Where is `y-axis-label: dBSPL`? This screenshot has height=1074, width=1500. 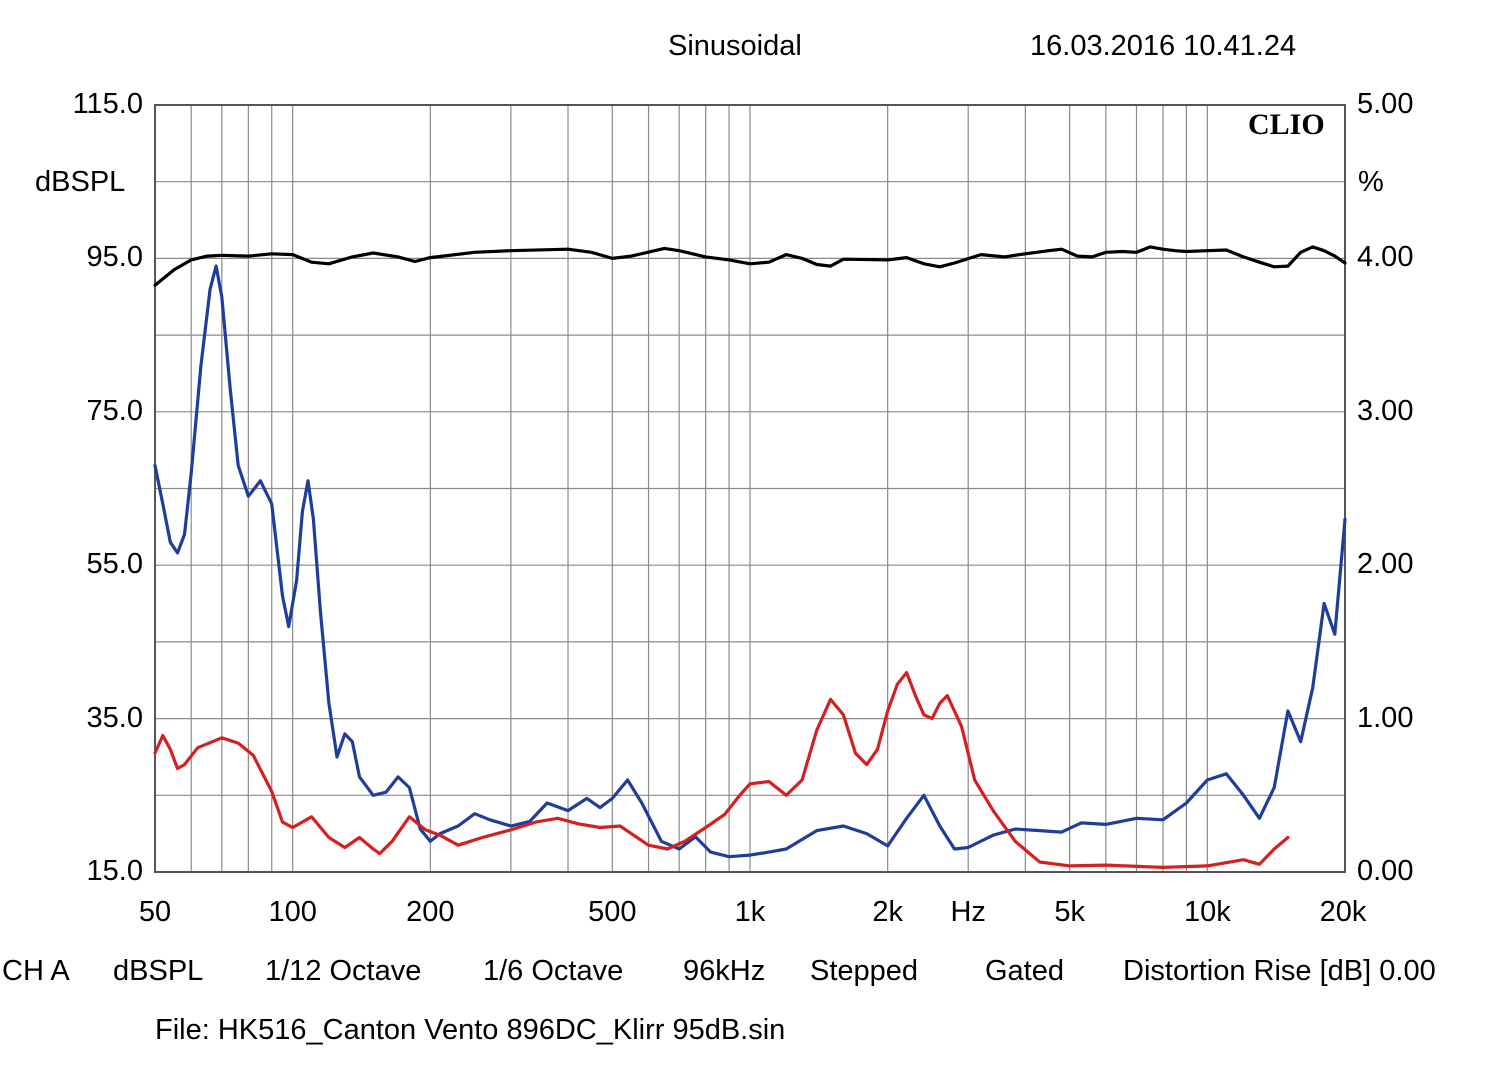
y-axis-label: dBSPL is located at coordinates (80, 182).